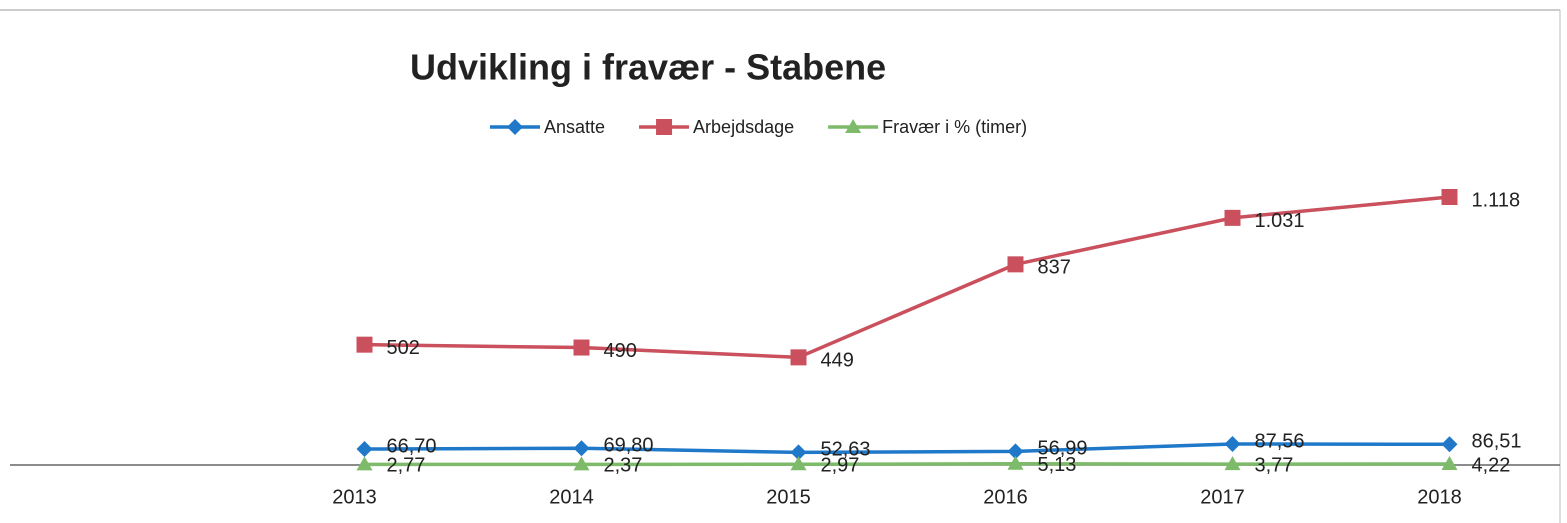 The width and height of the screenshot is (1567, 523). I want to click on x-tick-label: 2015, so click(788, 497).